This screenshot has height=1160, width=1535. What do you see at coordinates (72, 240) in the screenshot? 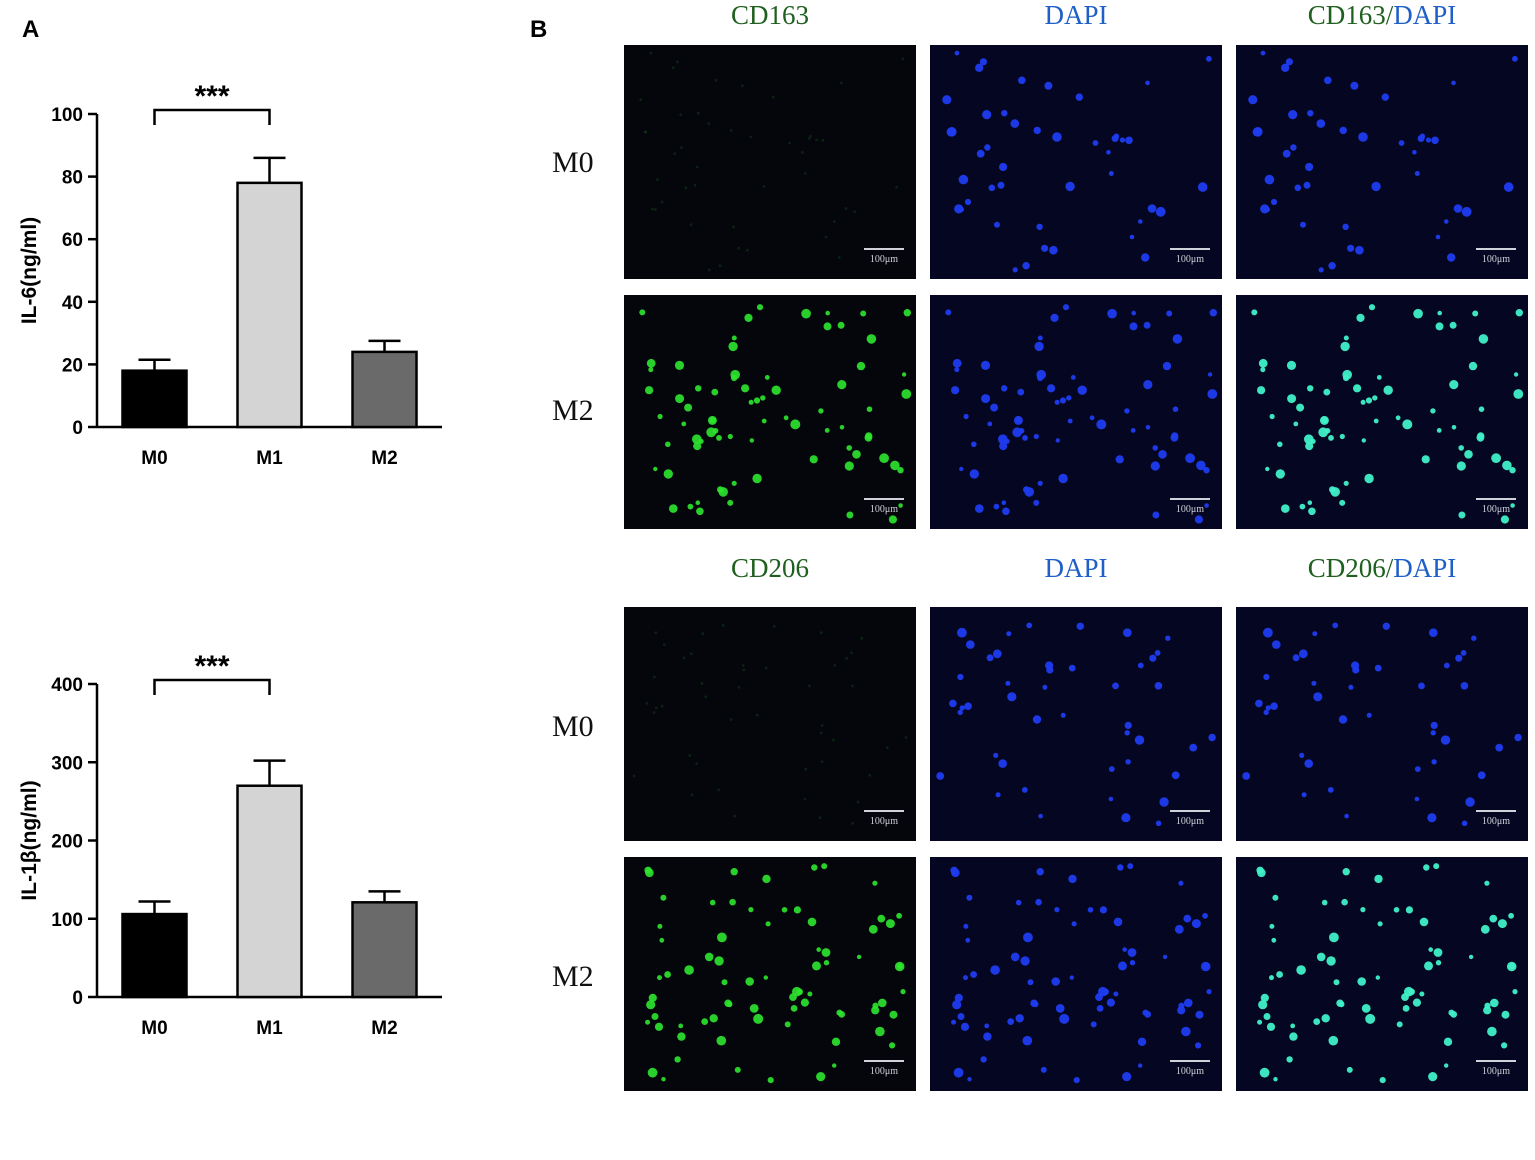
I see `y-tick-label: 60` at bounding box center [72, 240].